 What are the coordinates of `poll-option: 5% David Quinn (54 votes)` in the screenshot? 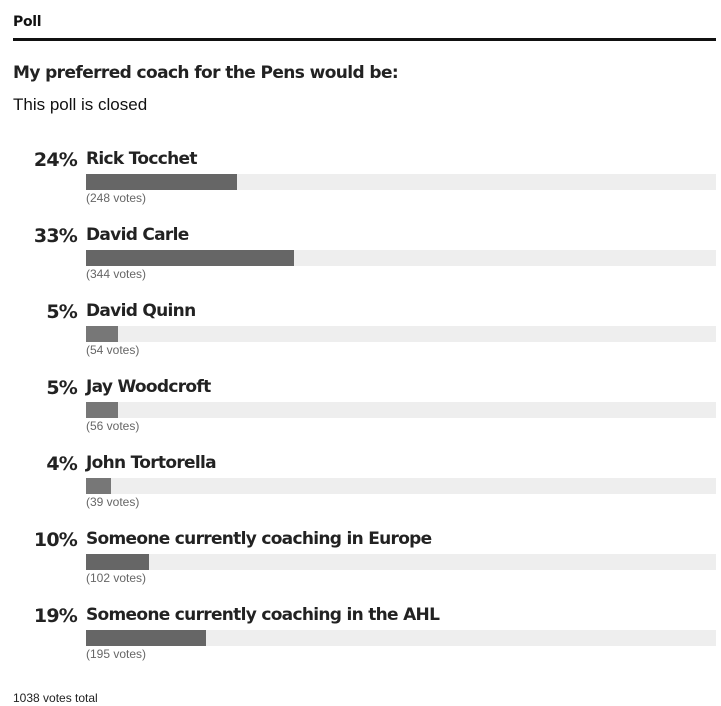 It's located at (364, 336).